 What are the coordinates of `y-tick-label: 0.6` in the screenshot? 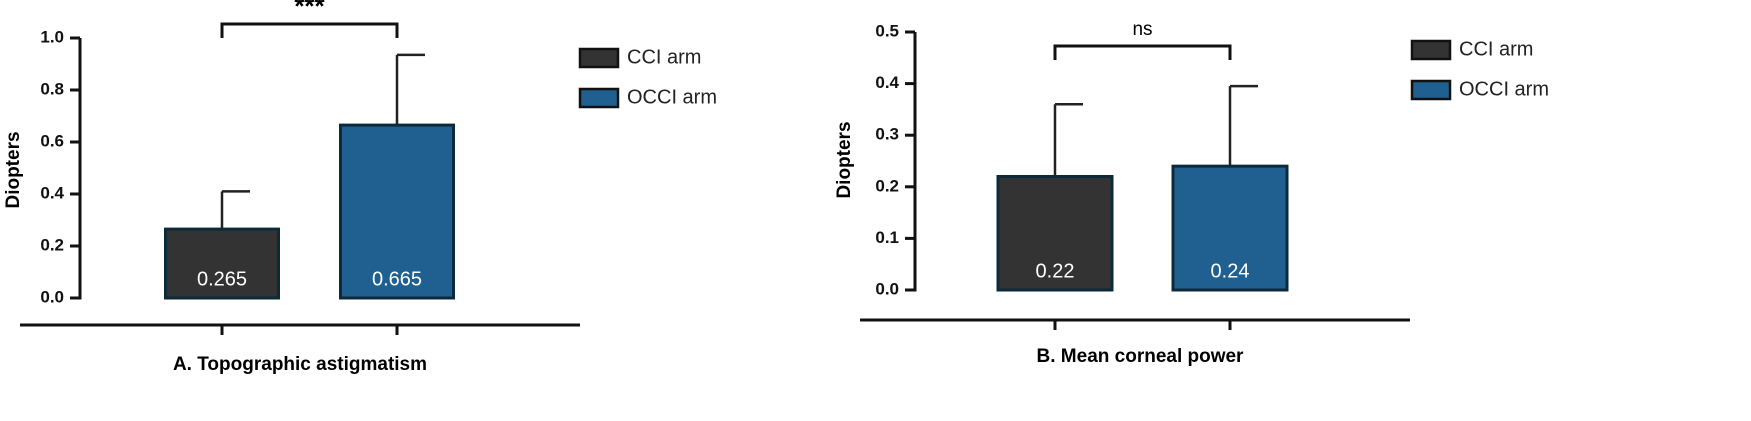 It's located at (52, 140).